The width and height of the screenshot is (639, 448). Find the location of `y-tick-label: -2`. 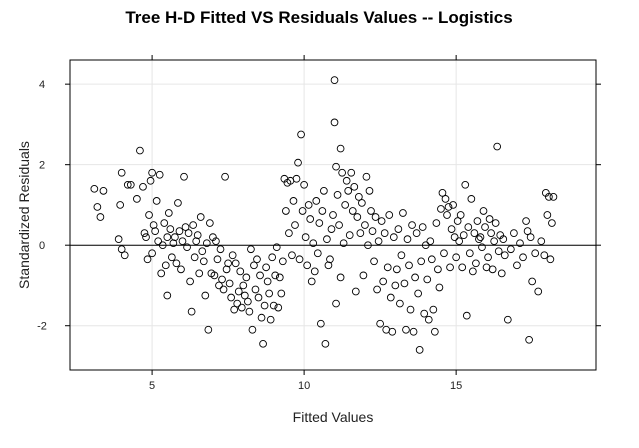

y-tick-label: -2 is located at coordinates (42, 327).